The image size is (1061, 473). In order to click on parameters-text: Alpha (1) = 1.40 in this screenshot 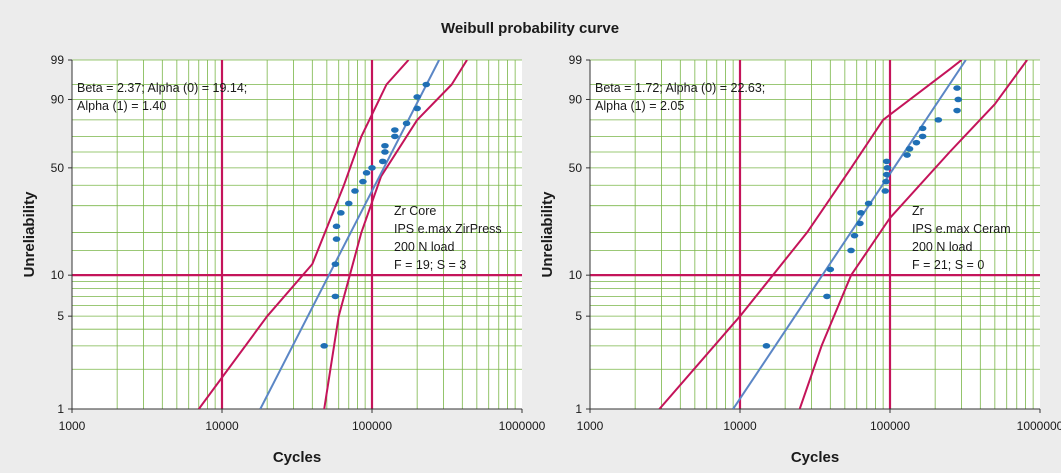, I will do `click(121, 106)`.